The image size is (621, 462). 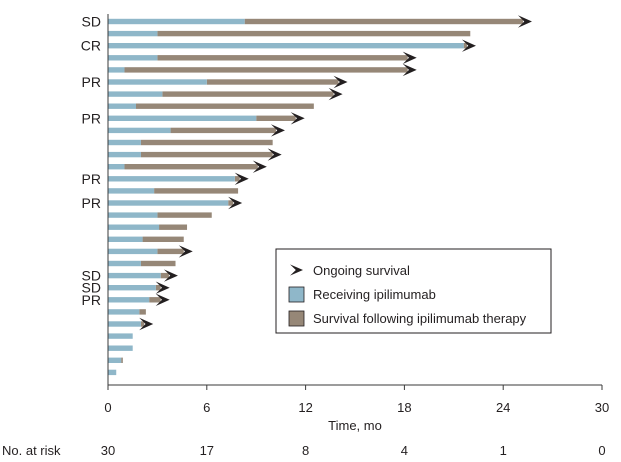 I want to click on legend-ongoing-label: Ongoing survival, so click(x=361, y=270).